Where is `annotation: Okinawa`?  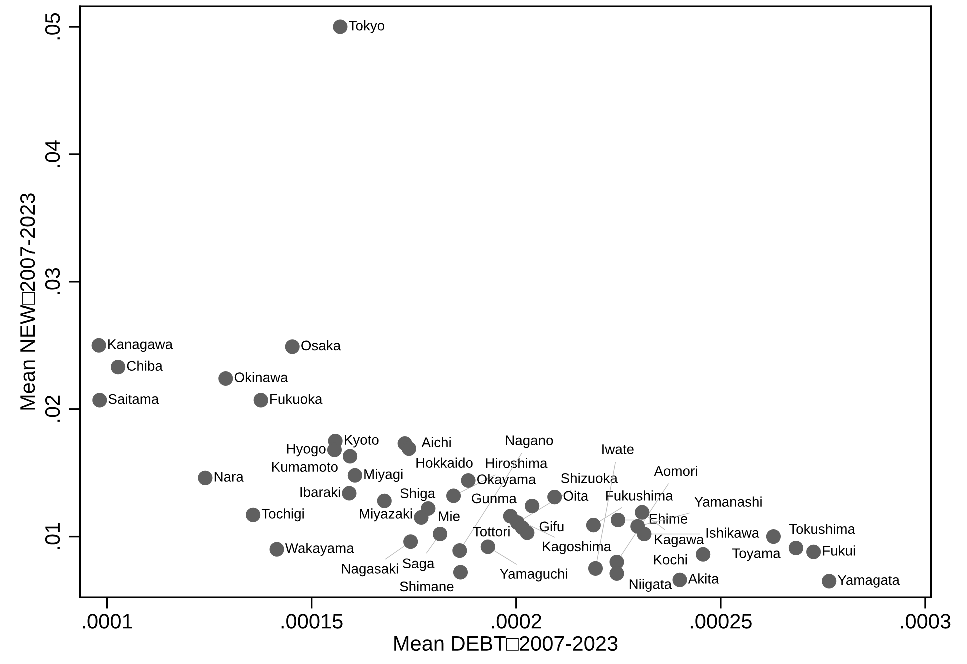 annotation: Okinawa is located at coordinates (261, 377).